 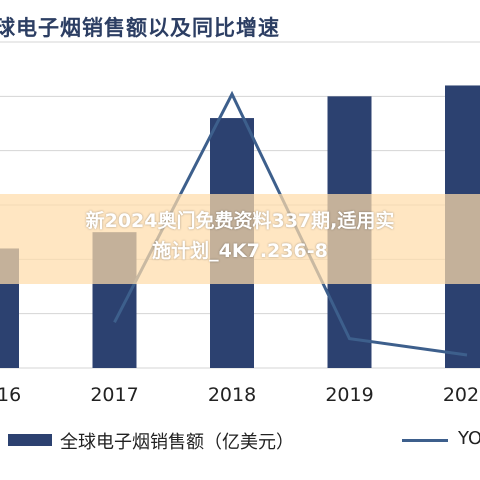 I want to click on chart-title: 球电子烟销售额以及同比增速, so click(x=140, y=28).